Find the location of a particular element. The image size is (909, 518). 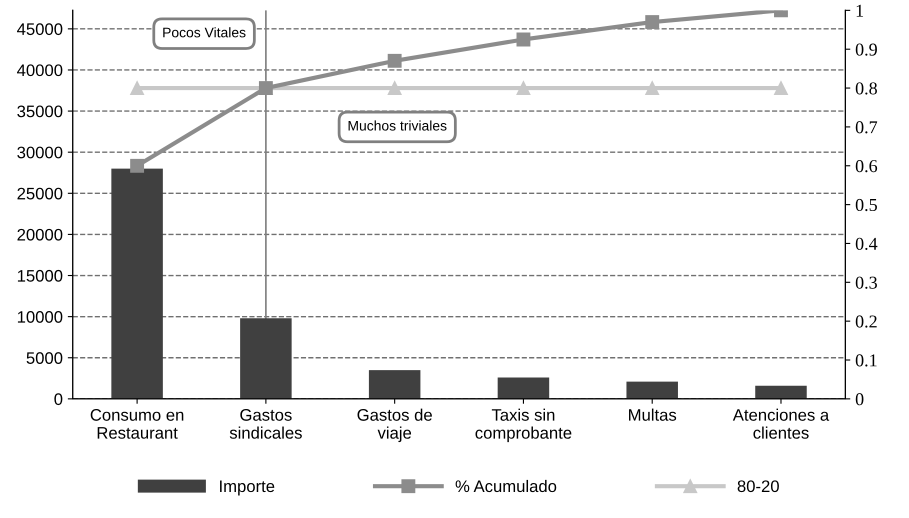

y-tick-label: 0 is located at coordinates (58, 399).